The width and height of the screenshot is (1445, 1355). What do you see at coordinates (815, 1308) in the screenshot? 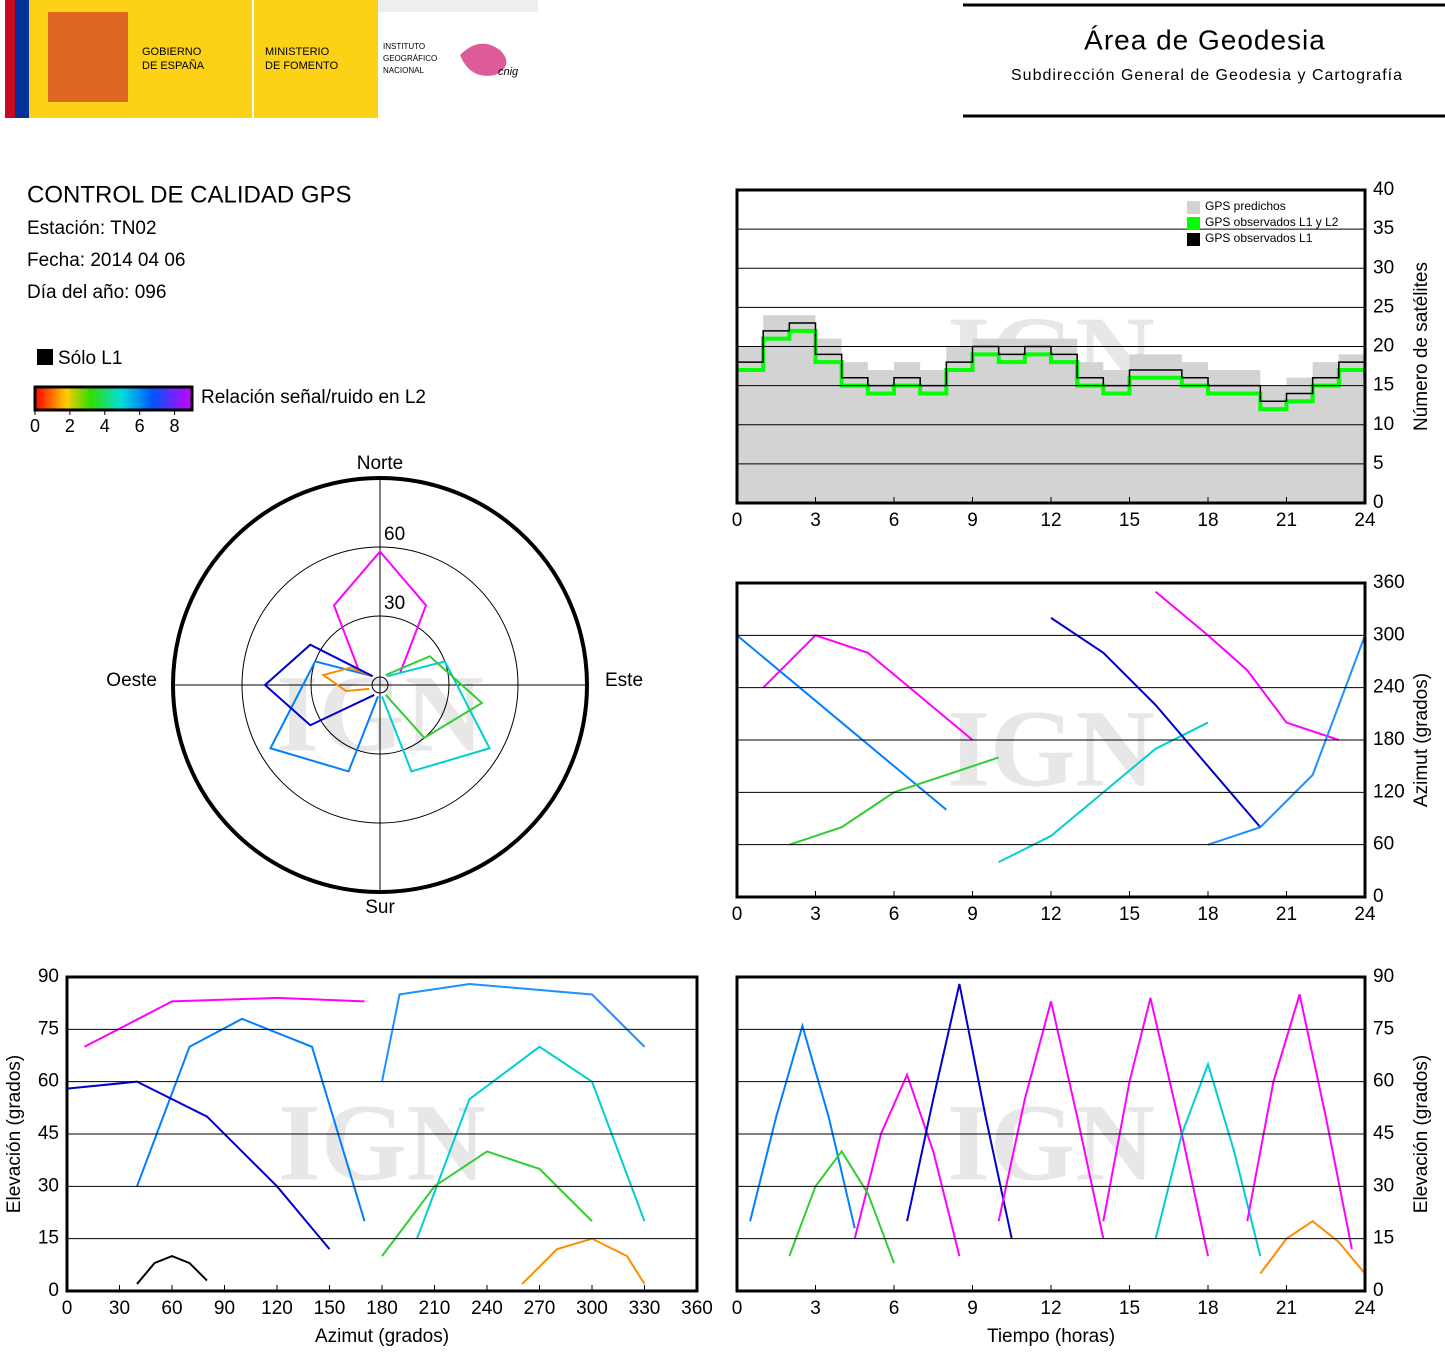
I see `x-tick-label: 3` at bounding box center [815, 1308].